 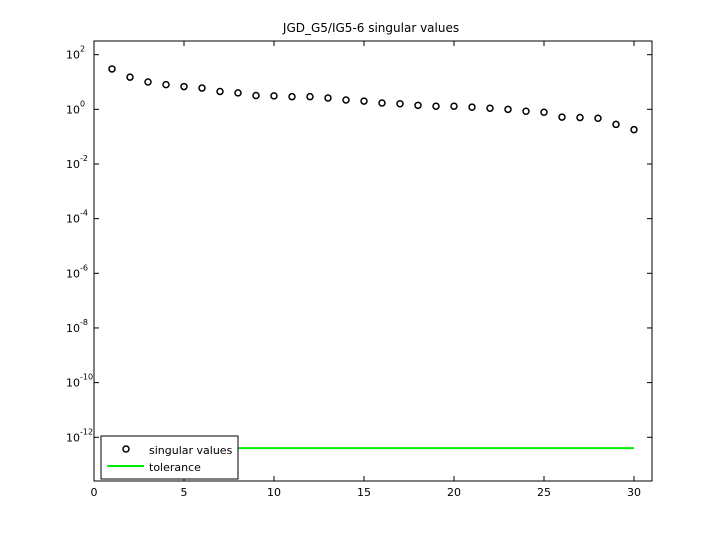 I want to click on legend-box, so click(x=169, y=457).